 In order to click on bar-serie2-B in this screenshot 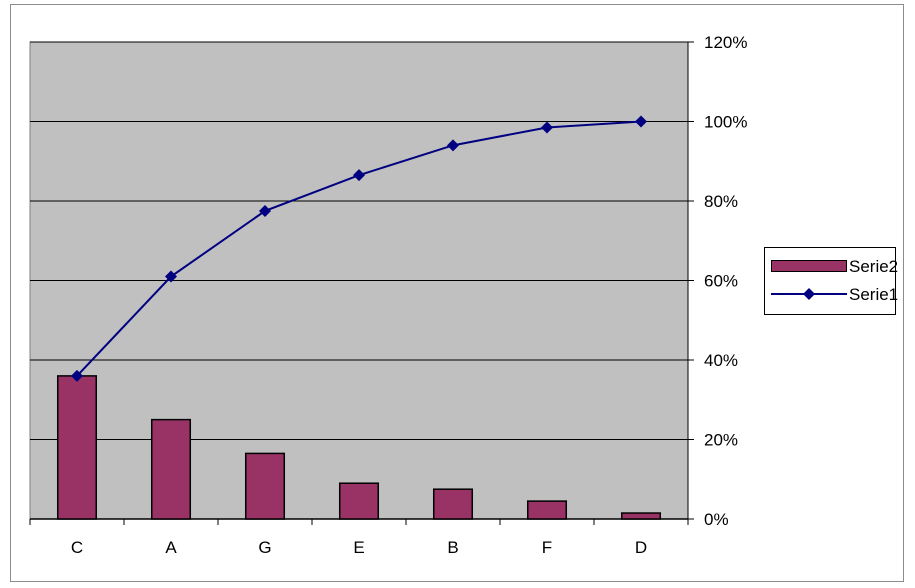, I will do `click(453, 504)`.